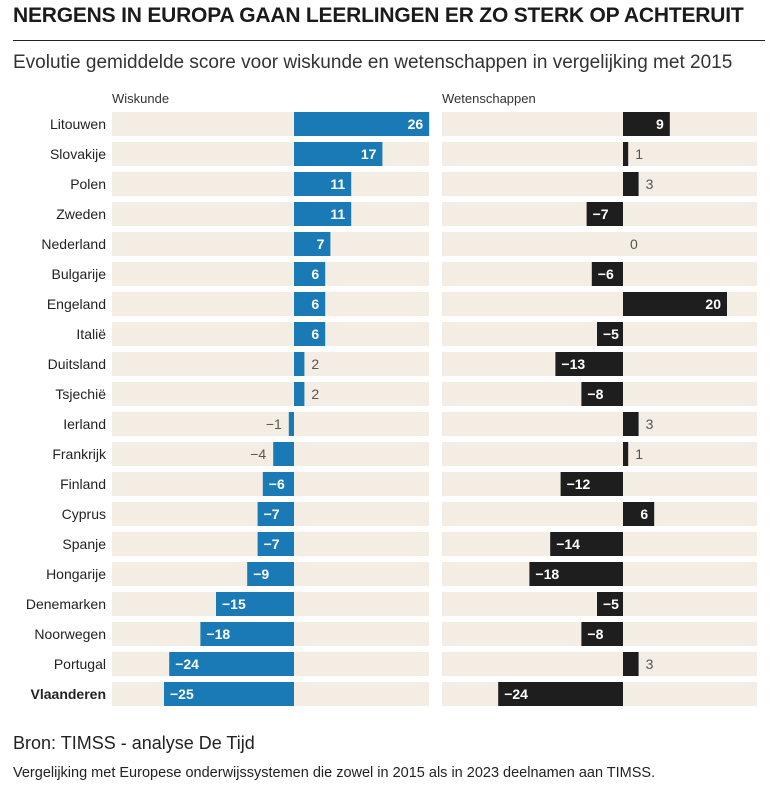 This screenshot has width=780, height=797. I want to click on value-label-wetenschappen: −24, so click(516, 694).